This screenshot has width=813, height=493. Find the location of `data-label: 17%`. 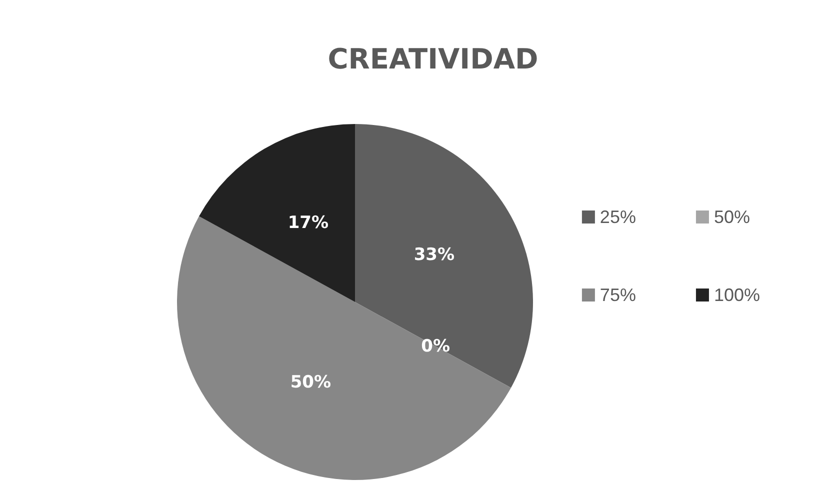

data-label: 17% is located at coordinates (308, 222).